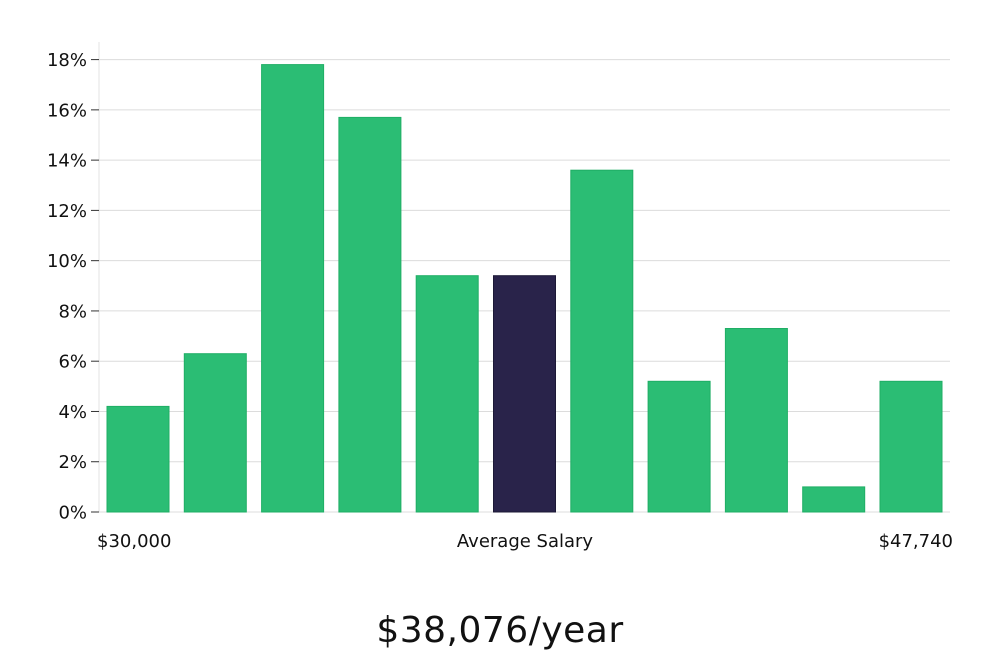 This screenshot has height=660, width=1000. What do you see at coordinates (72, 362) in the screenshot?
I see `y-tick-label: 6%` at bounding box center [72, 362].